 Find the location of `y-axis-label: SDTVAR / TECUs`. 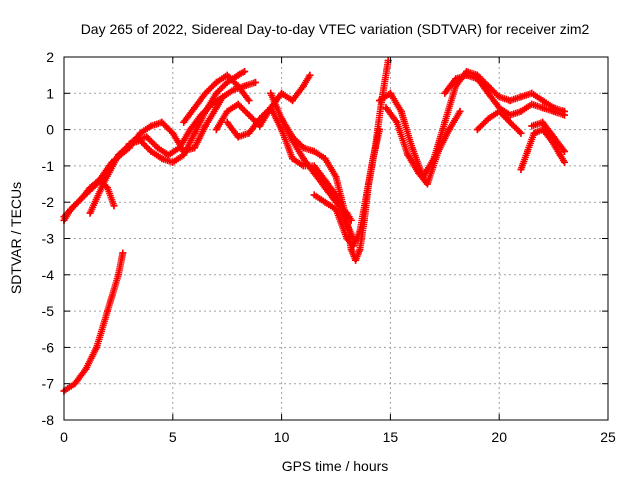

y-axis-label: SDTVAR / TECUs is located at coordinates (16, 238).